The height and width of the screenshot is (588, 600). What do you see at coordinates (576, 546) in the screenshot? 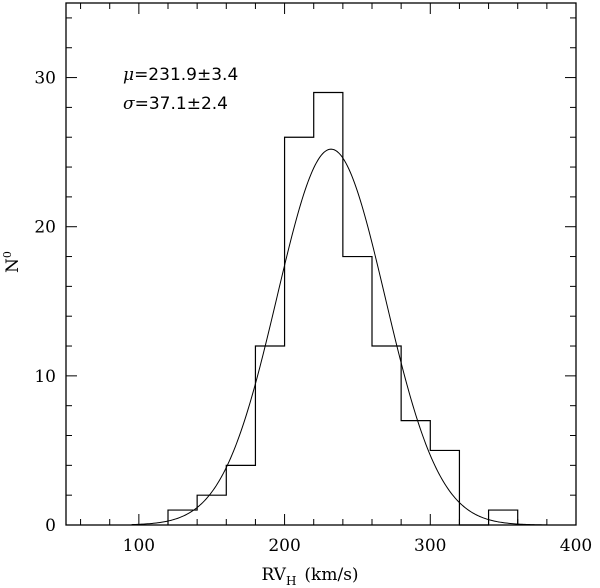
I see `x-tick-label: 400` at bounding box center [576, 546].